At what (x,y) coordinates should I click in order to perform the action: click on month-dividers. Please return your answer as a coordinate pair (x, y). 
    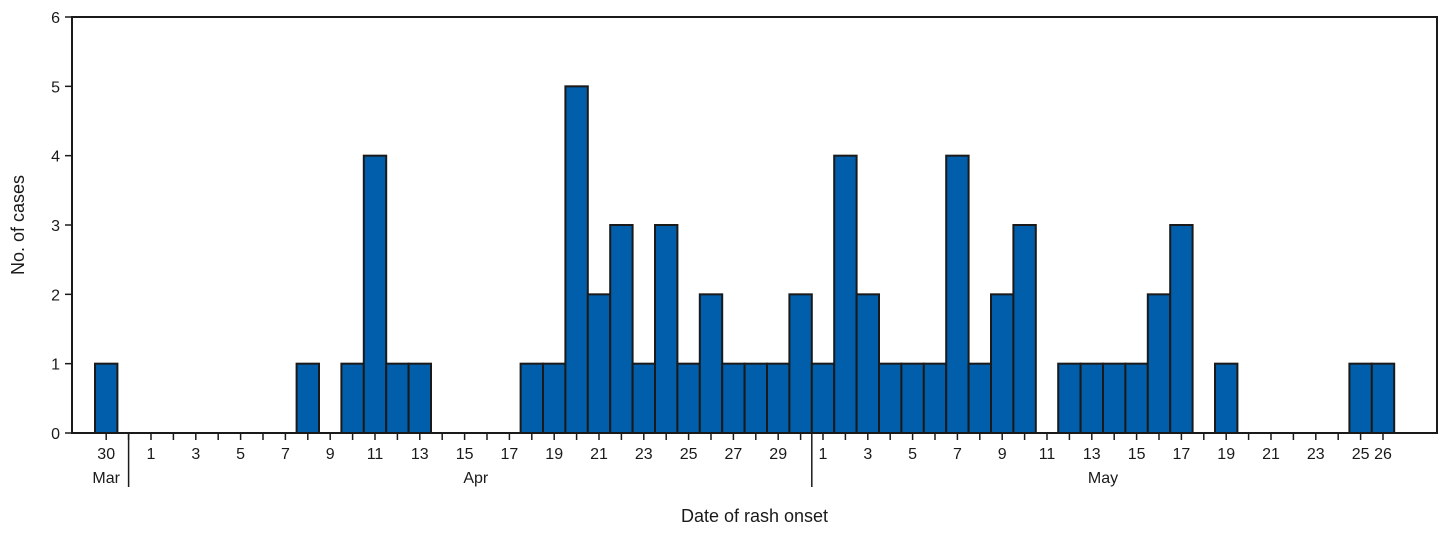
    Looking at the image, I should click on (470, 460).